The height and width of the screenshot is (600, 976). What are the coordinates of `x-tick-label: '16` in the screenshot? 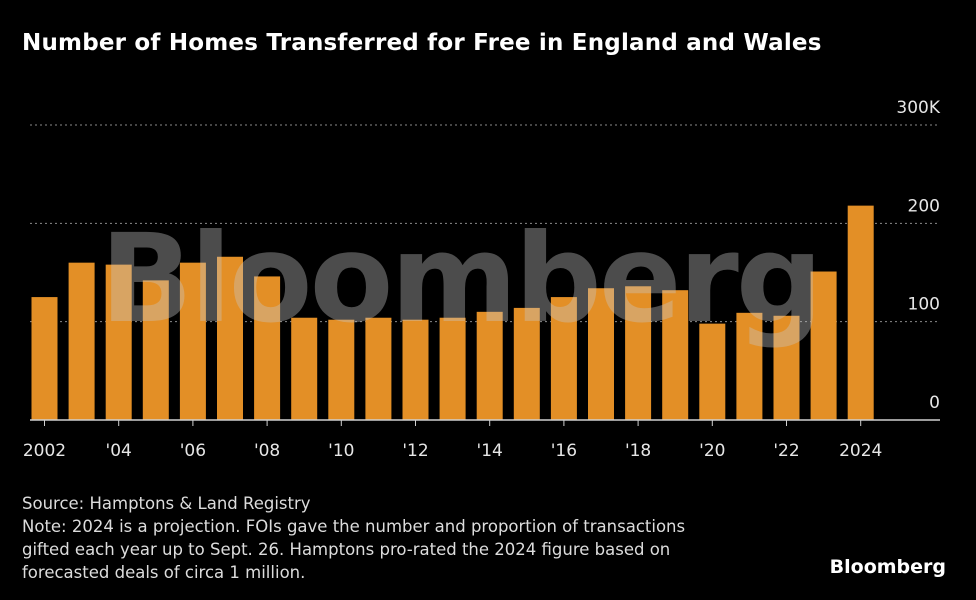 It's located at (564, 451).